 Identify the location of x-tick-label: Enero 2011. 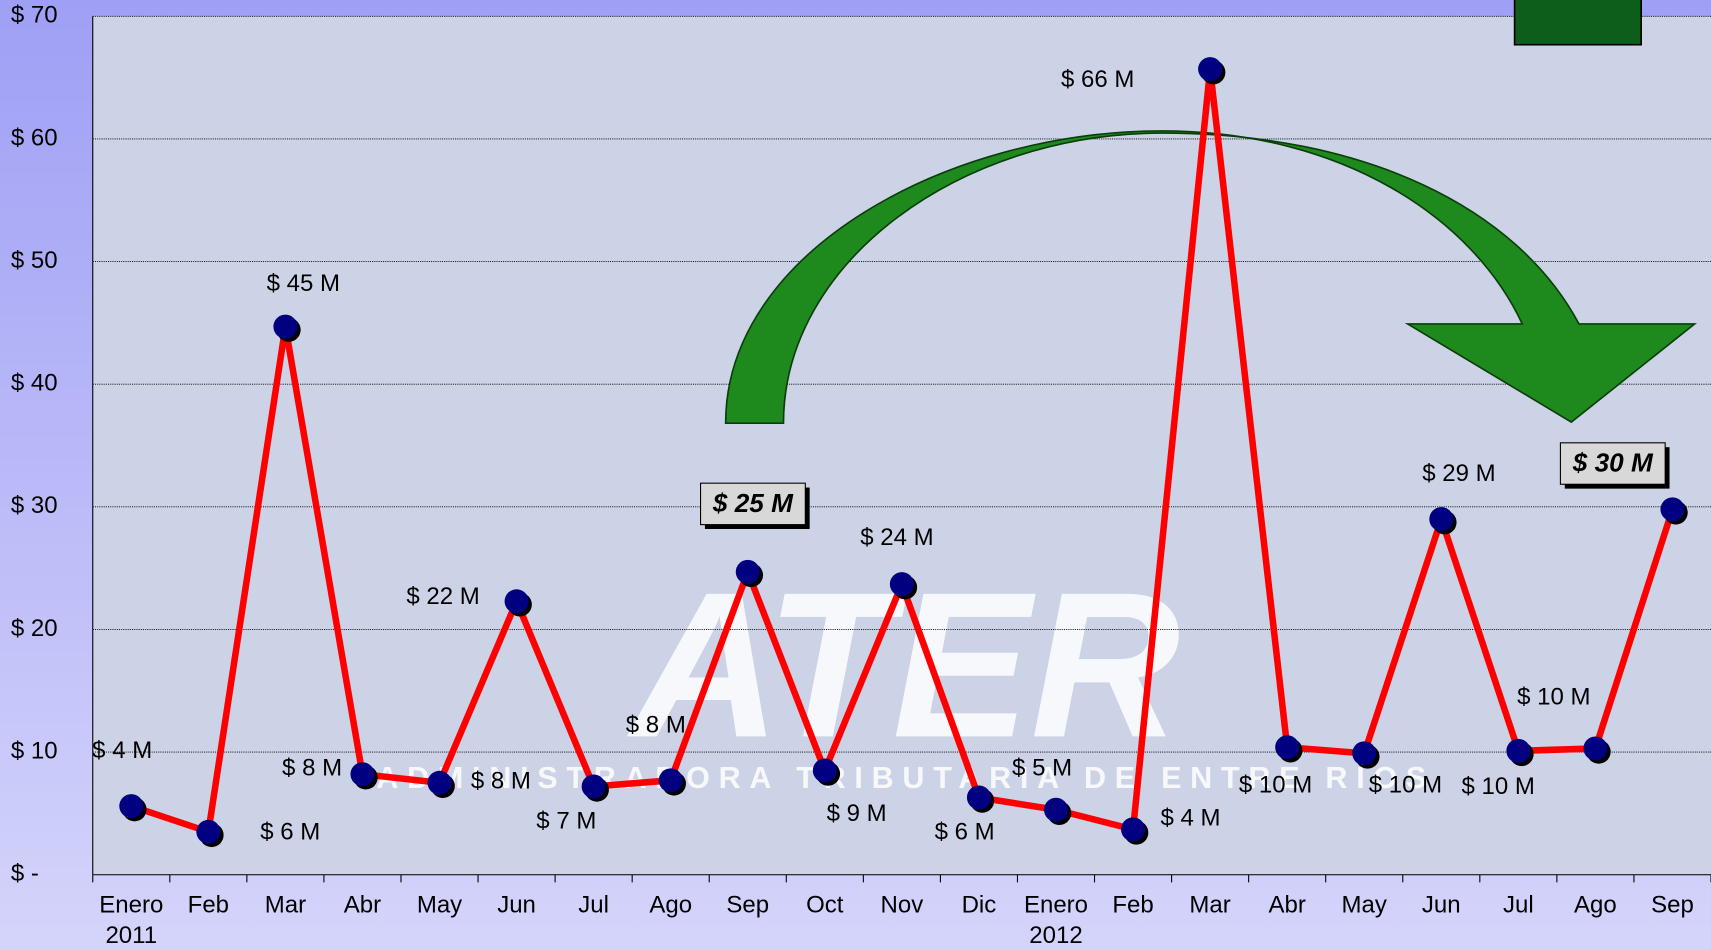
(131, 921).